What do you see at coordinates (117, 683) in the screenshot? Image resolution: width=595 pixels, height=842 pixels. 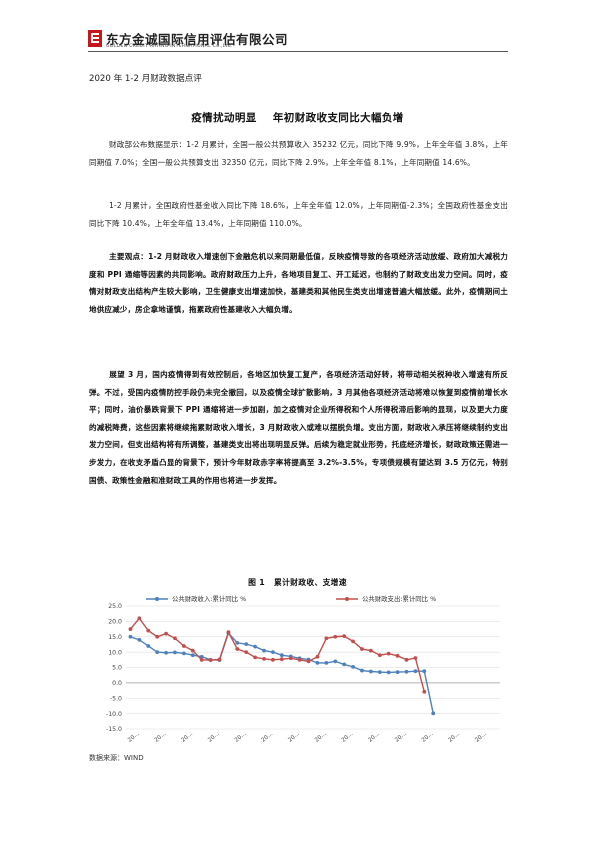 I see `y-tick-label: 0.0` at bounding box center [117, 683].